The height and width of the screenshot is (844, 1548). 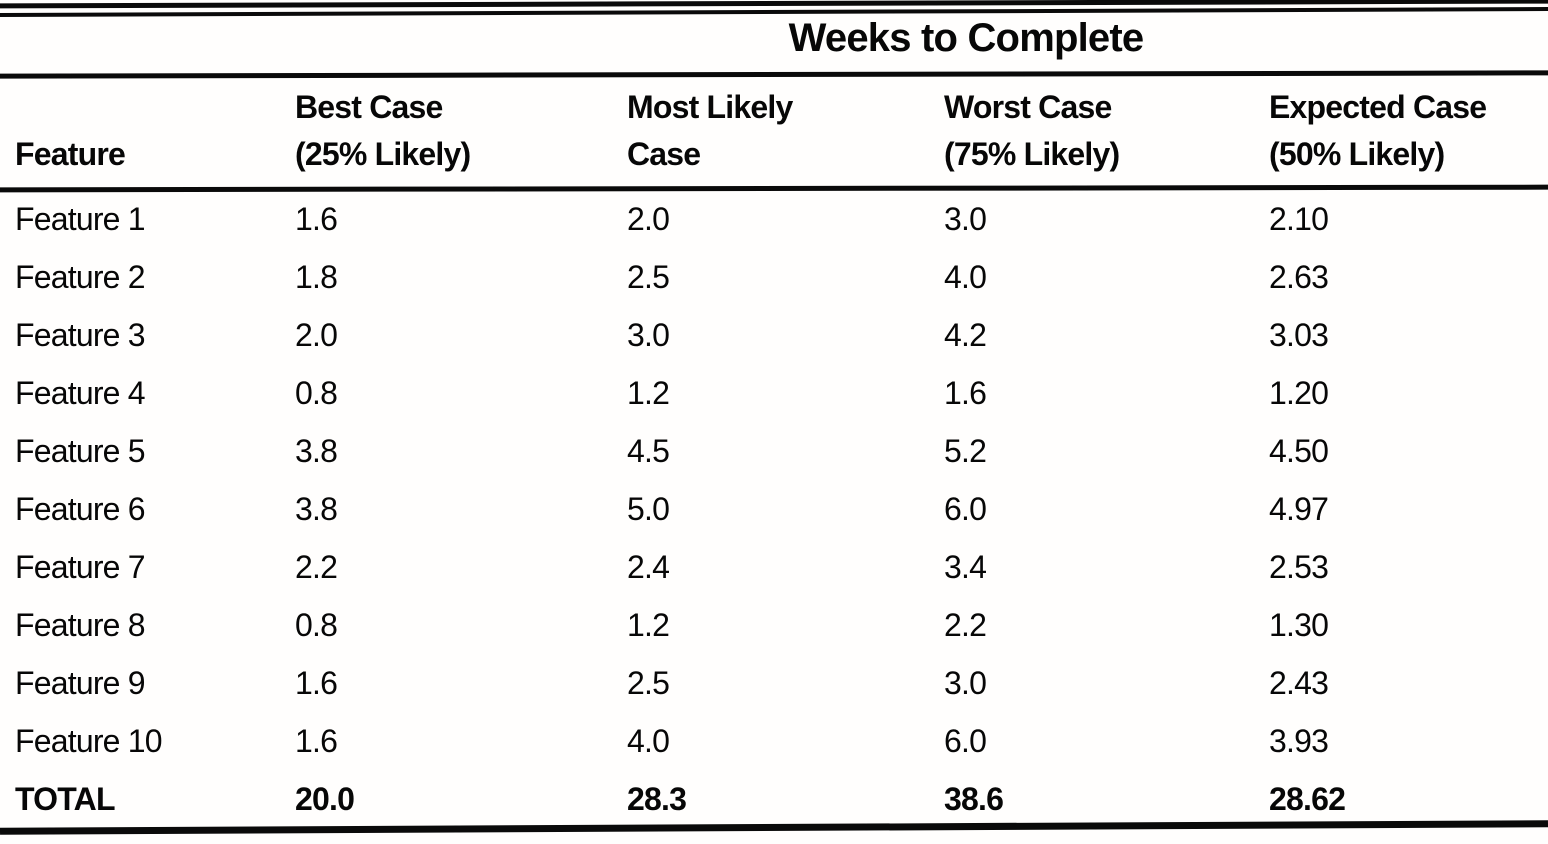 I want to click on table-row: Feature 8 0.8 1.2 2.2 1.30, so click(x=774, y=625).